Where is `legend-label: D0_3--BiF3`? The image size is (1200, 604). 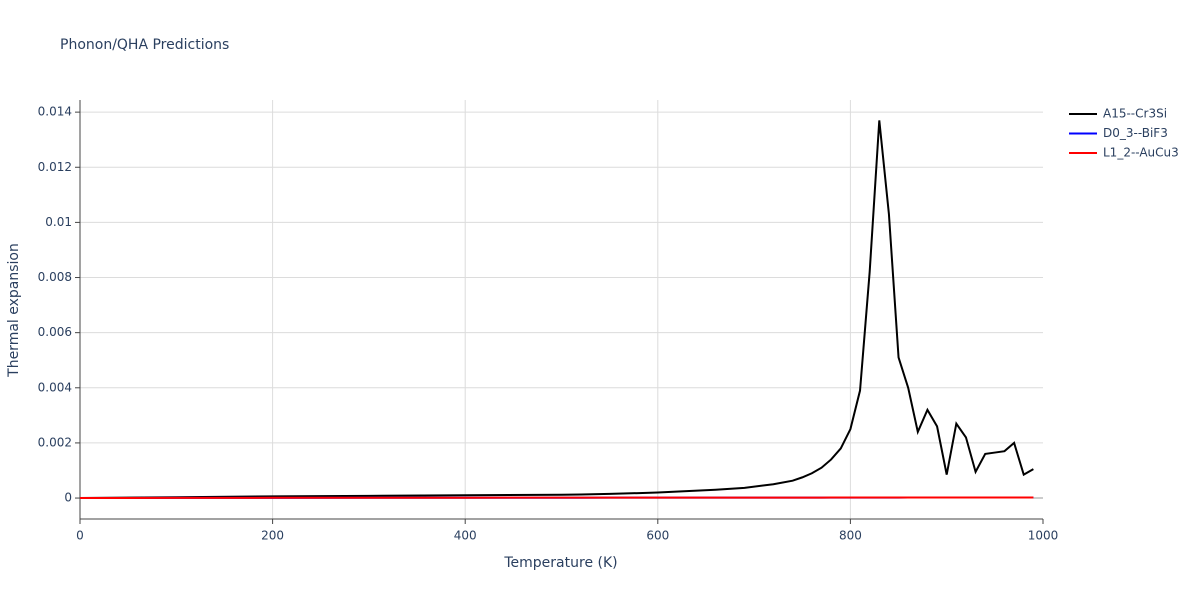
legend-label: D0_3--BiF3 is located at coordinates (1135, 133).